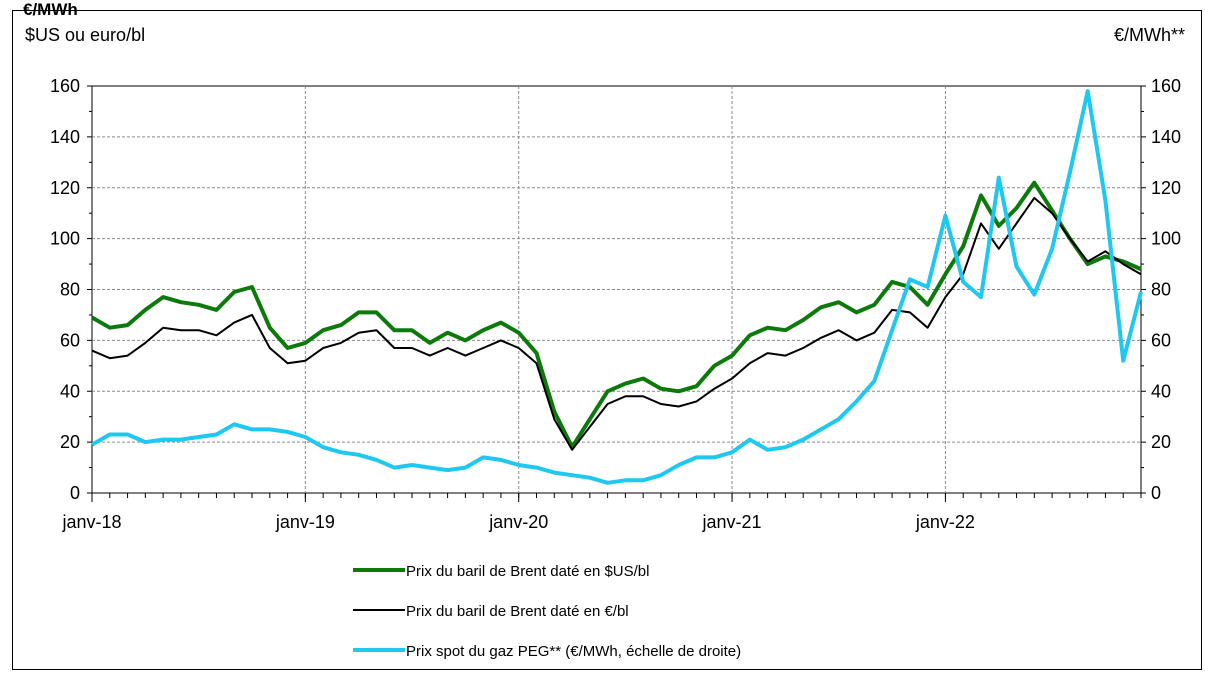 The width and height of the screenshot is (1205, 674). Describe the element at coordinates (65, 188) in the screenshot. I see `y-left-tick-label: 120` at that location.